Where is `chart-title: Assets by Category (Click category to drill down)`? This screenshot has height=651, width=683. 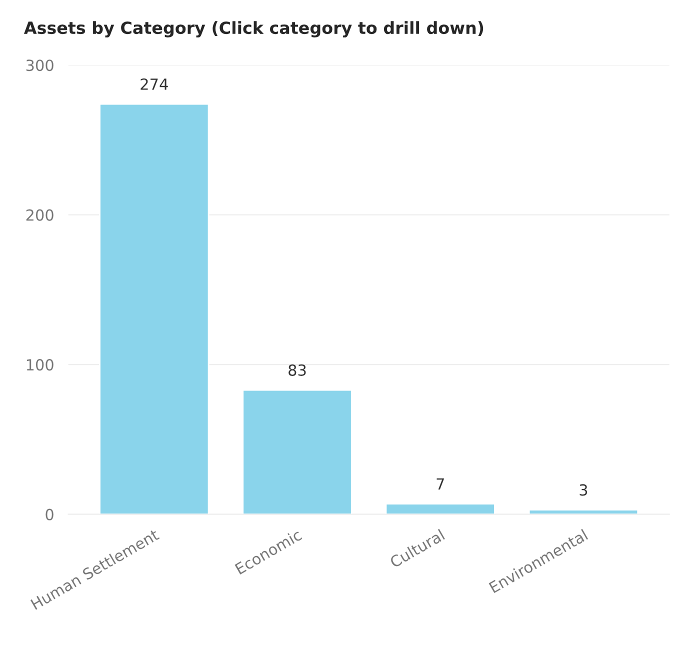
chart-title: Assets by Category (Click category to drill down) is located at coordinates (254, 29).